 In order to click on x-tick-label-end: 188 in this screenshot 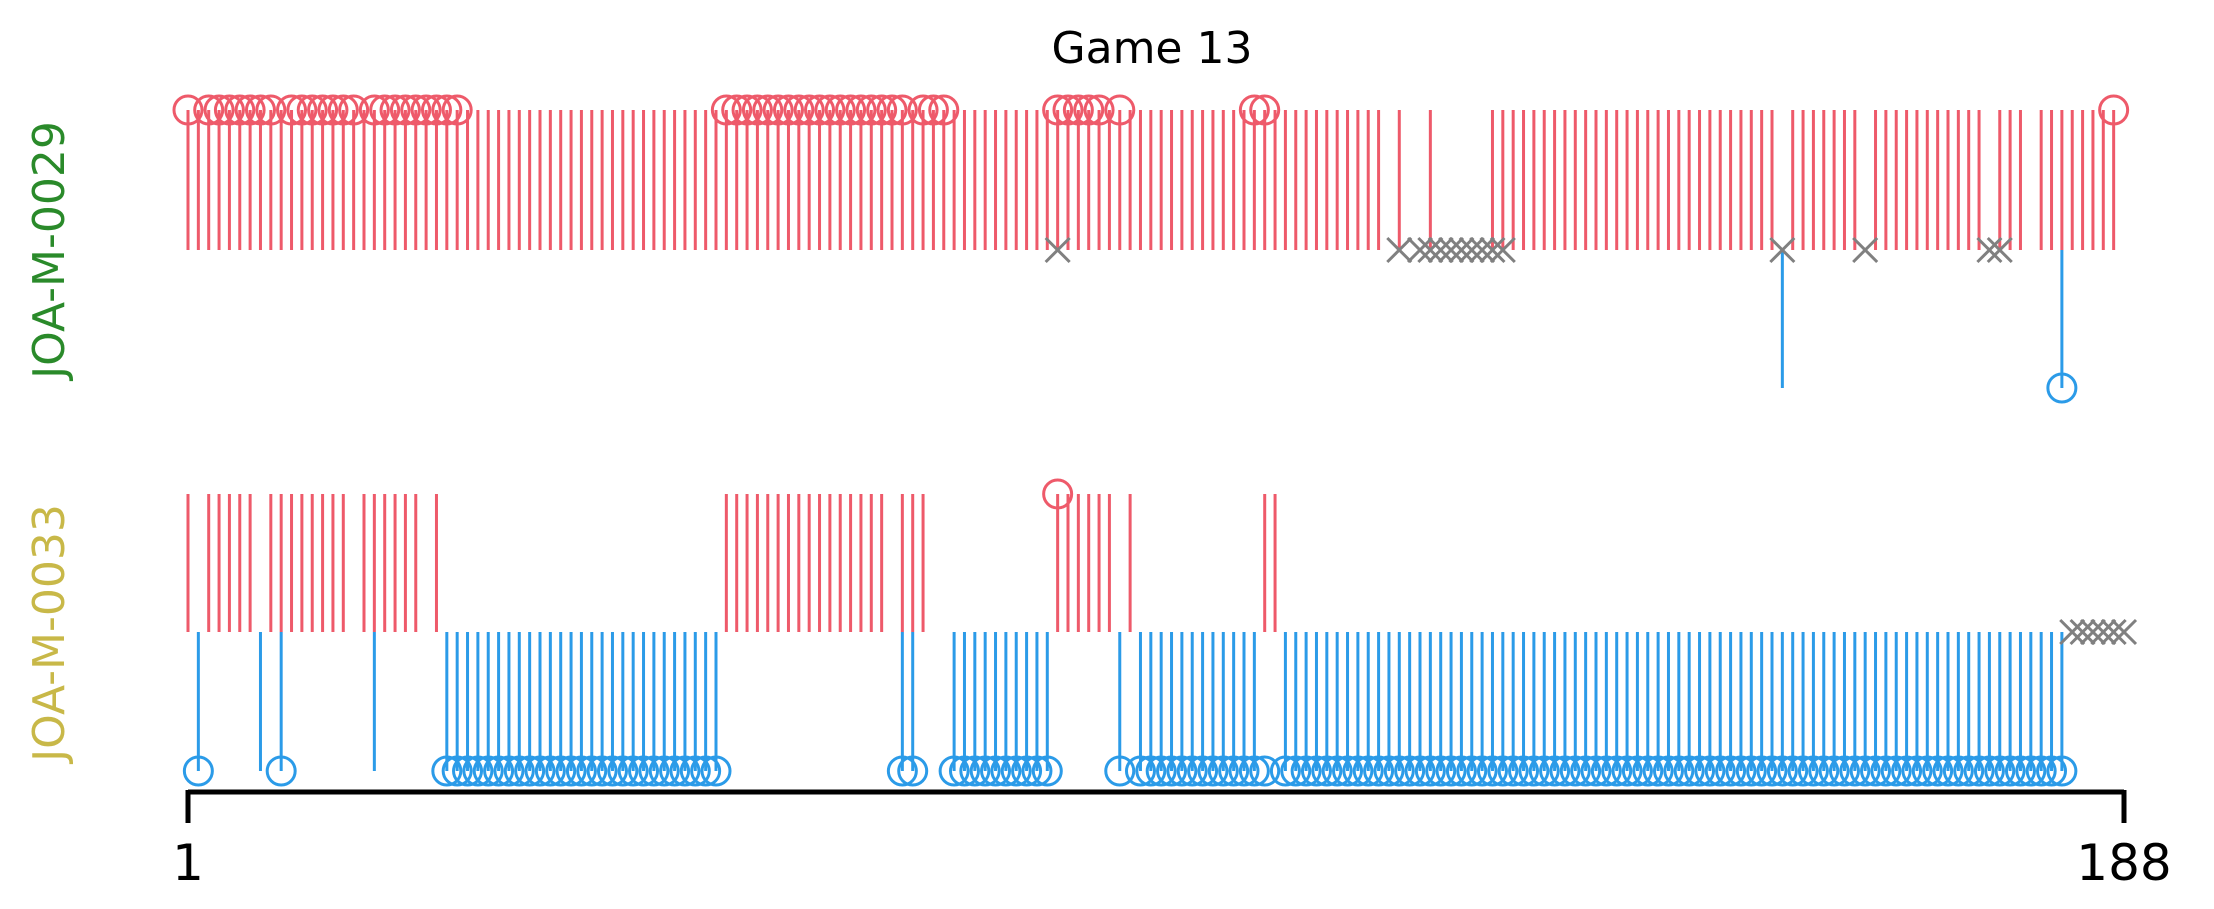, I will do `click(2123, 863)`.